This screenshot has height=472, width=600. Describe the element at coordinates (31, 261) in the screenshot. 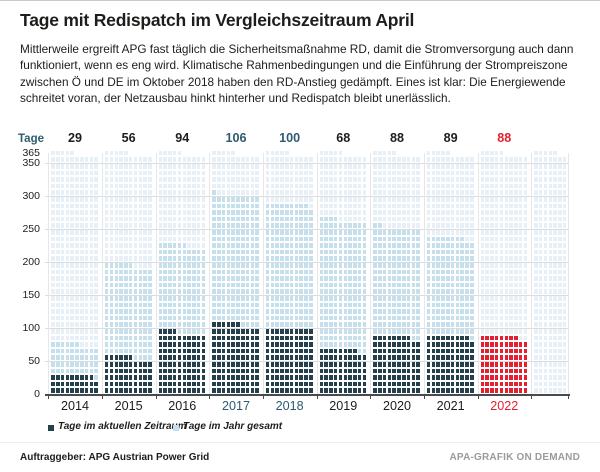

I see `y-axis-tick-label: 200` at that location.